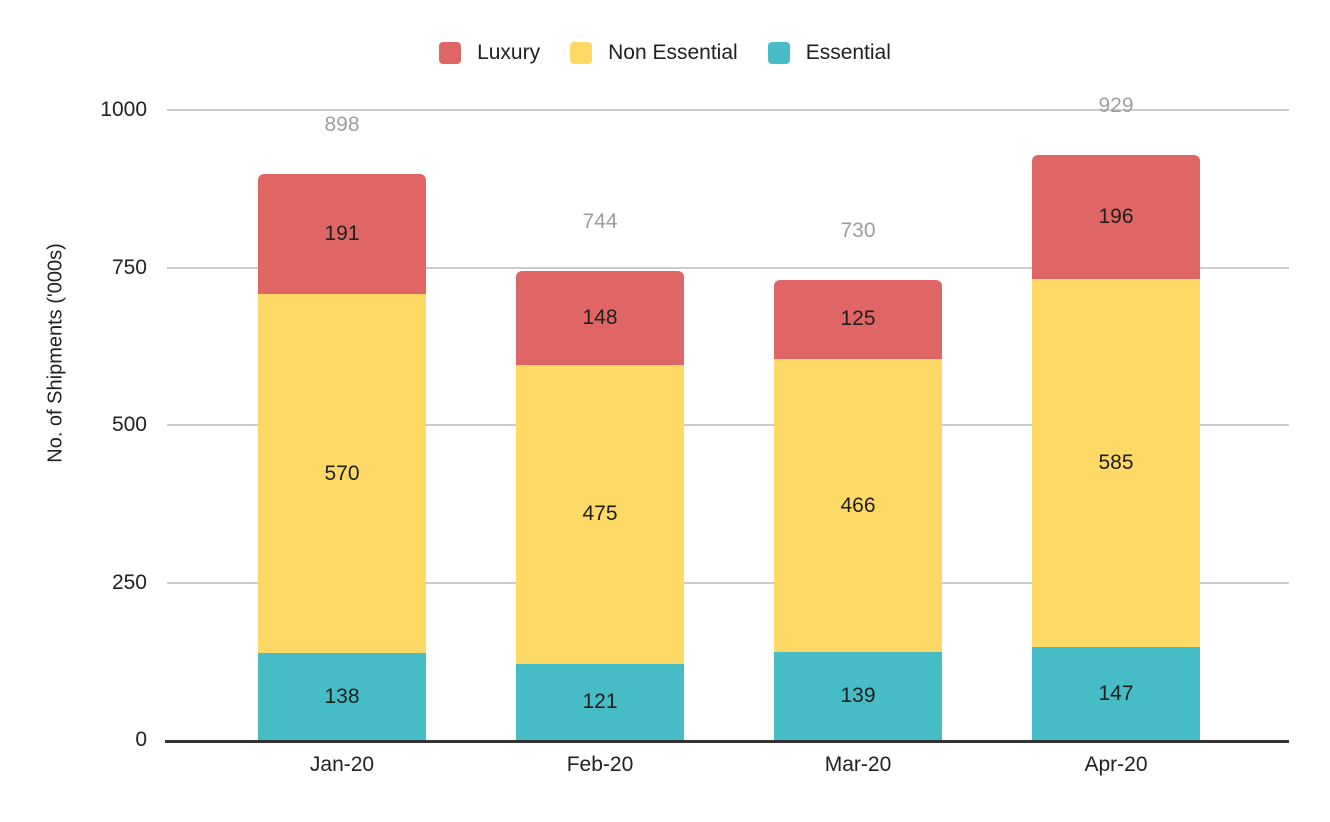  I want to click on segment-value-label: 191, so click(342, 233).